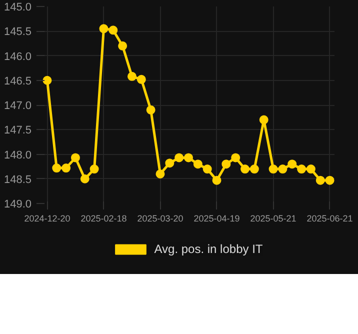 The height and width of the screenshot is (334, 358). Describe the element at coordinates (18, 106) in the screenshot. I see `y-tick-label: 147.0` at that location.